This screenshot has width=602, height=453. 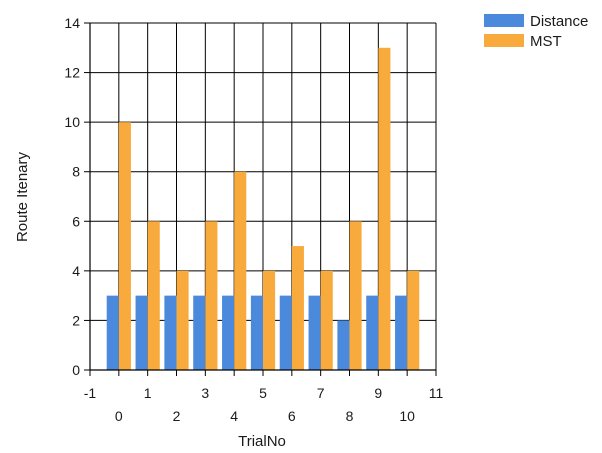 What do you see at coordinates (76, 370) in the screenshot?
I see `y-tick-label: 0` at bounding box center [76, 370].